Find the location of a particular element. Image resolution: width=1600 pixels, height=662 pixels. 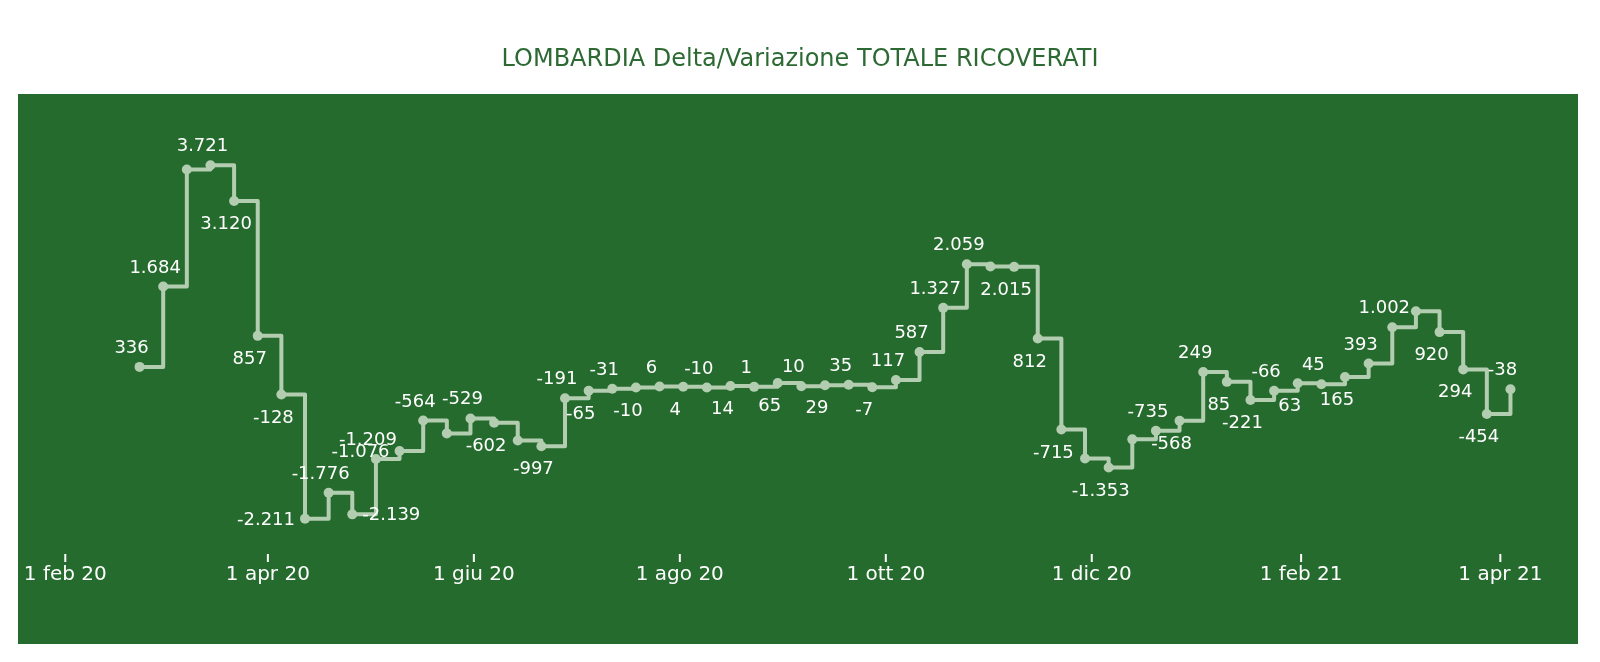

data-label: 3.721 is located at coordinates (202, 145).